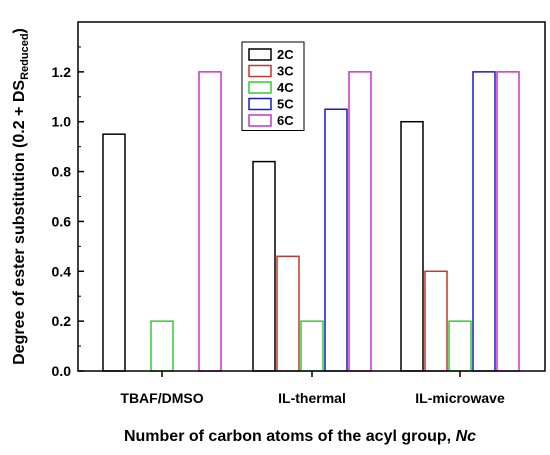 The height and width of the screenshot is (455, 550). Describe the element at coordinates (62, 221) in the screenshot. I see `y-tick-label: 0.6` at that location.